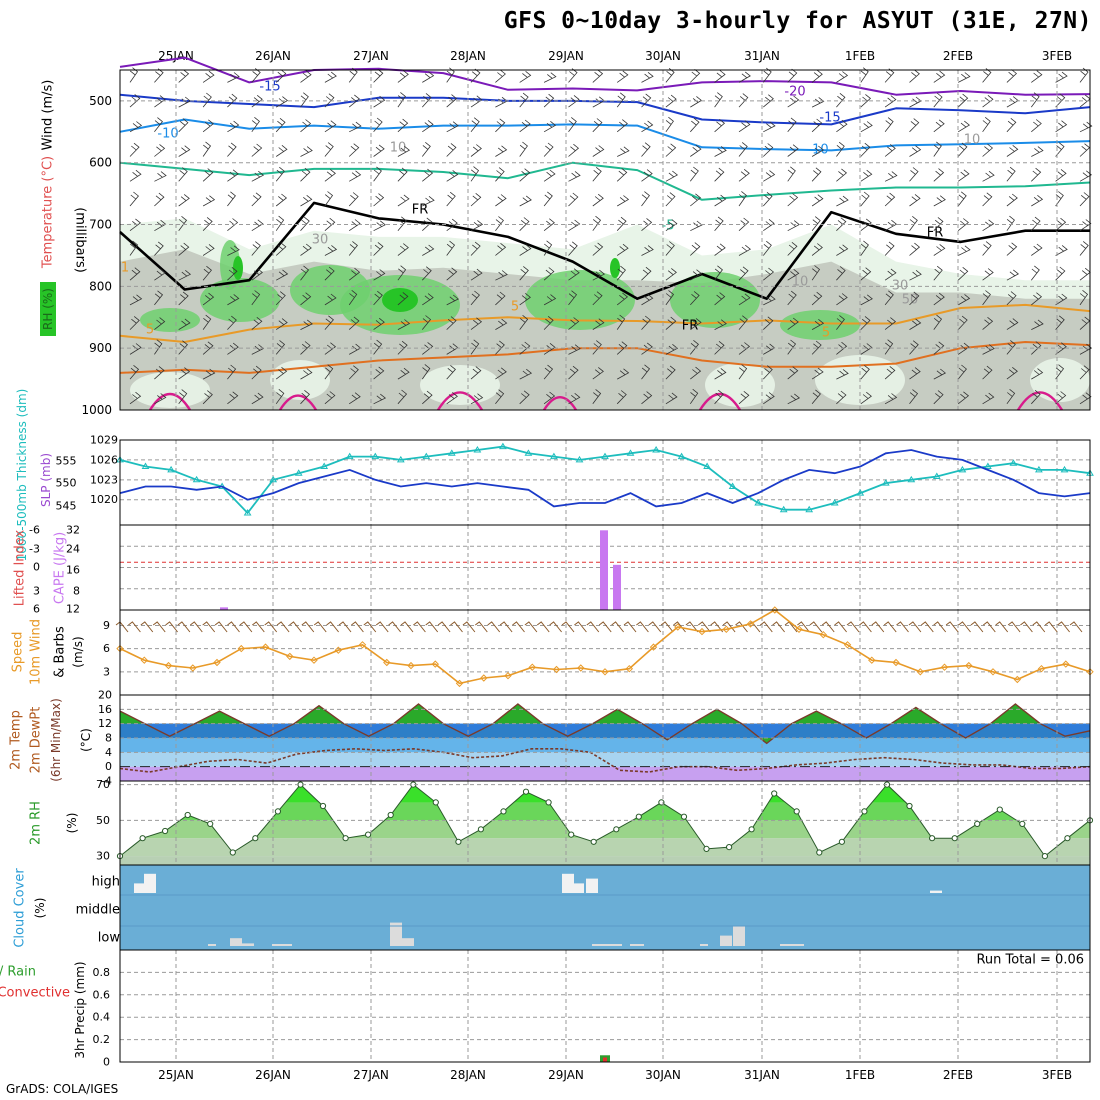 The height and width of the screenshot is (1100, 1100). Describe the element at coordinates (371, 1075) in the screenshot. I see `bottom-day-label-27JAN: 27JAN` at that location.